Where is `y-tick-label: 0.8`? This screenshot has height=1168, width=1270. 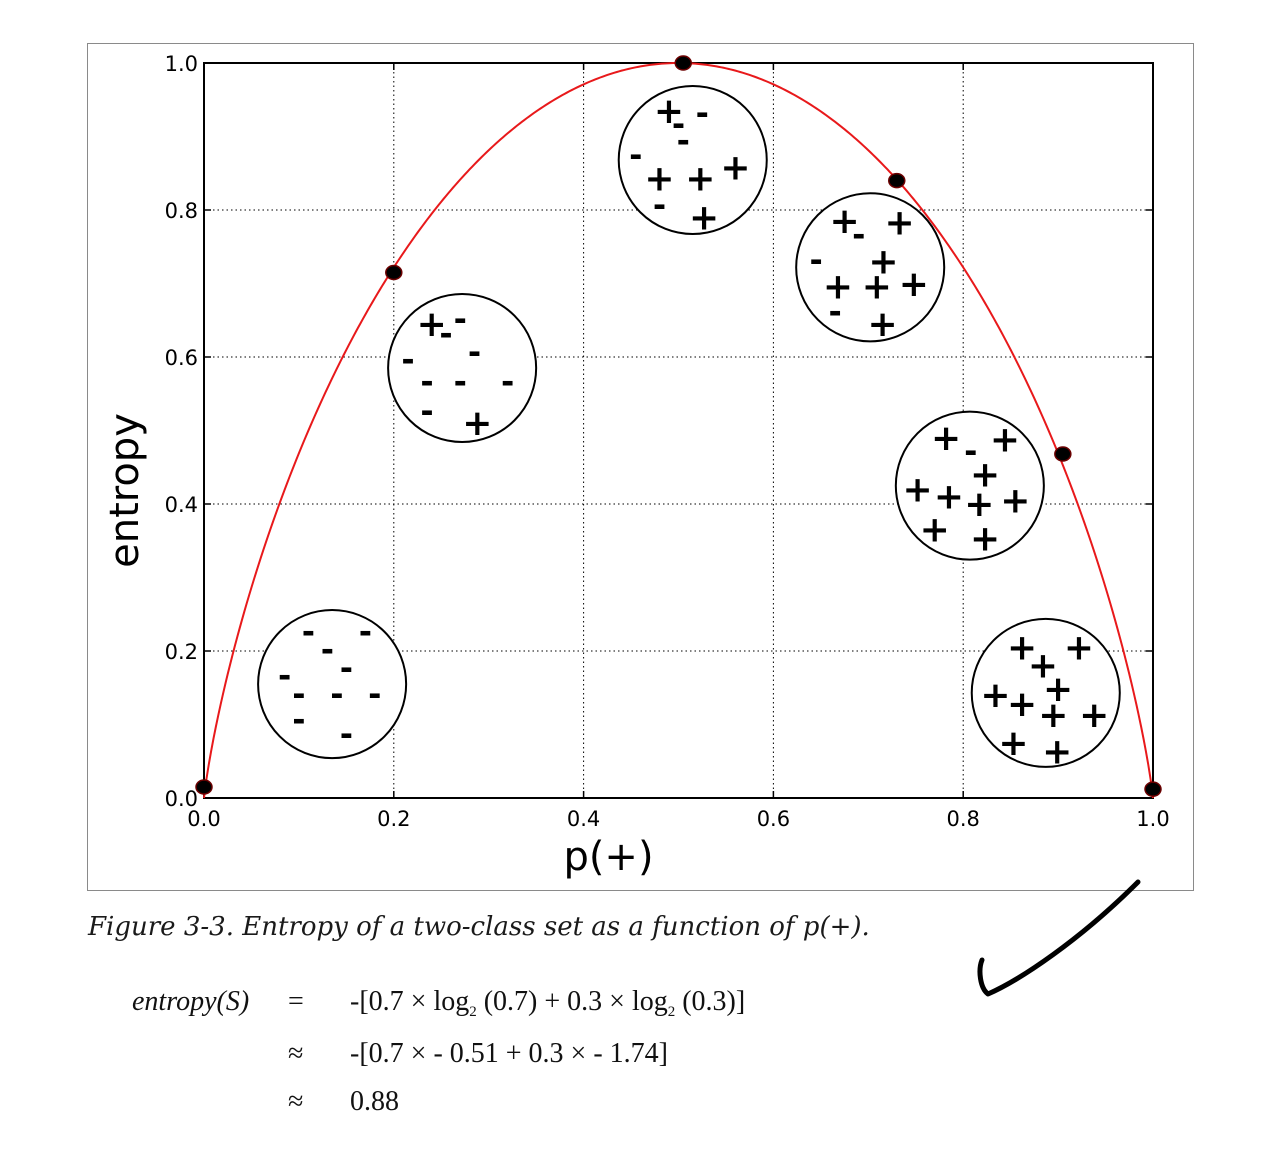 y-tick-label: 0.8 is located at coordinates (181, 211).